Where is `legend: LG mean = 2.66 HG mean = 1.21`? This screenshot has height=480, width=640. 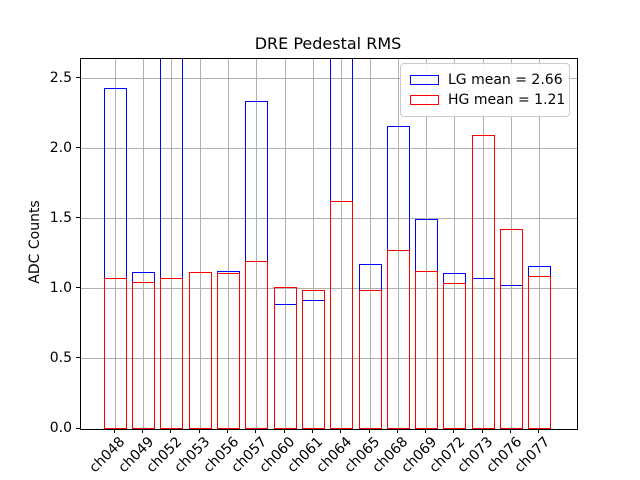
legend: LG mean = 2.66 HG mean = 1.21 is located at coordinates (485, 90).